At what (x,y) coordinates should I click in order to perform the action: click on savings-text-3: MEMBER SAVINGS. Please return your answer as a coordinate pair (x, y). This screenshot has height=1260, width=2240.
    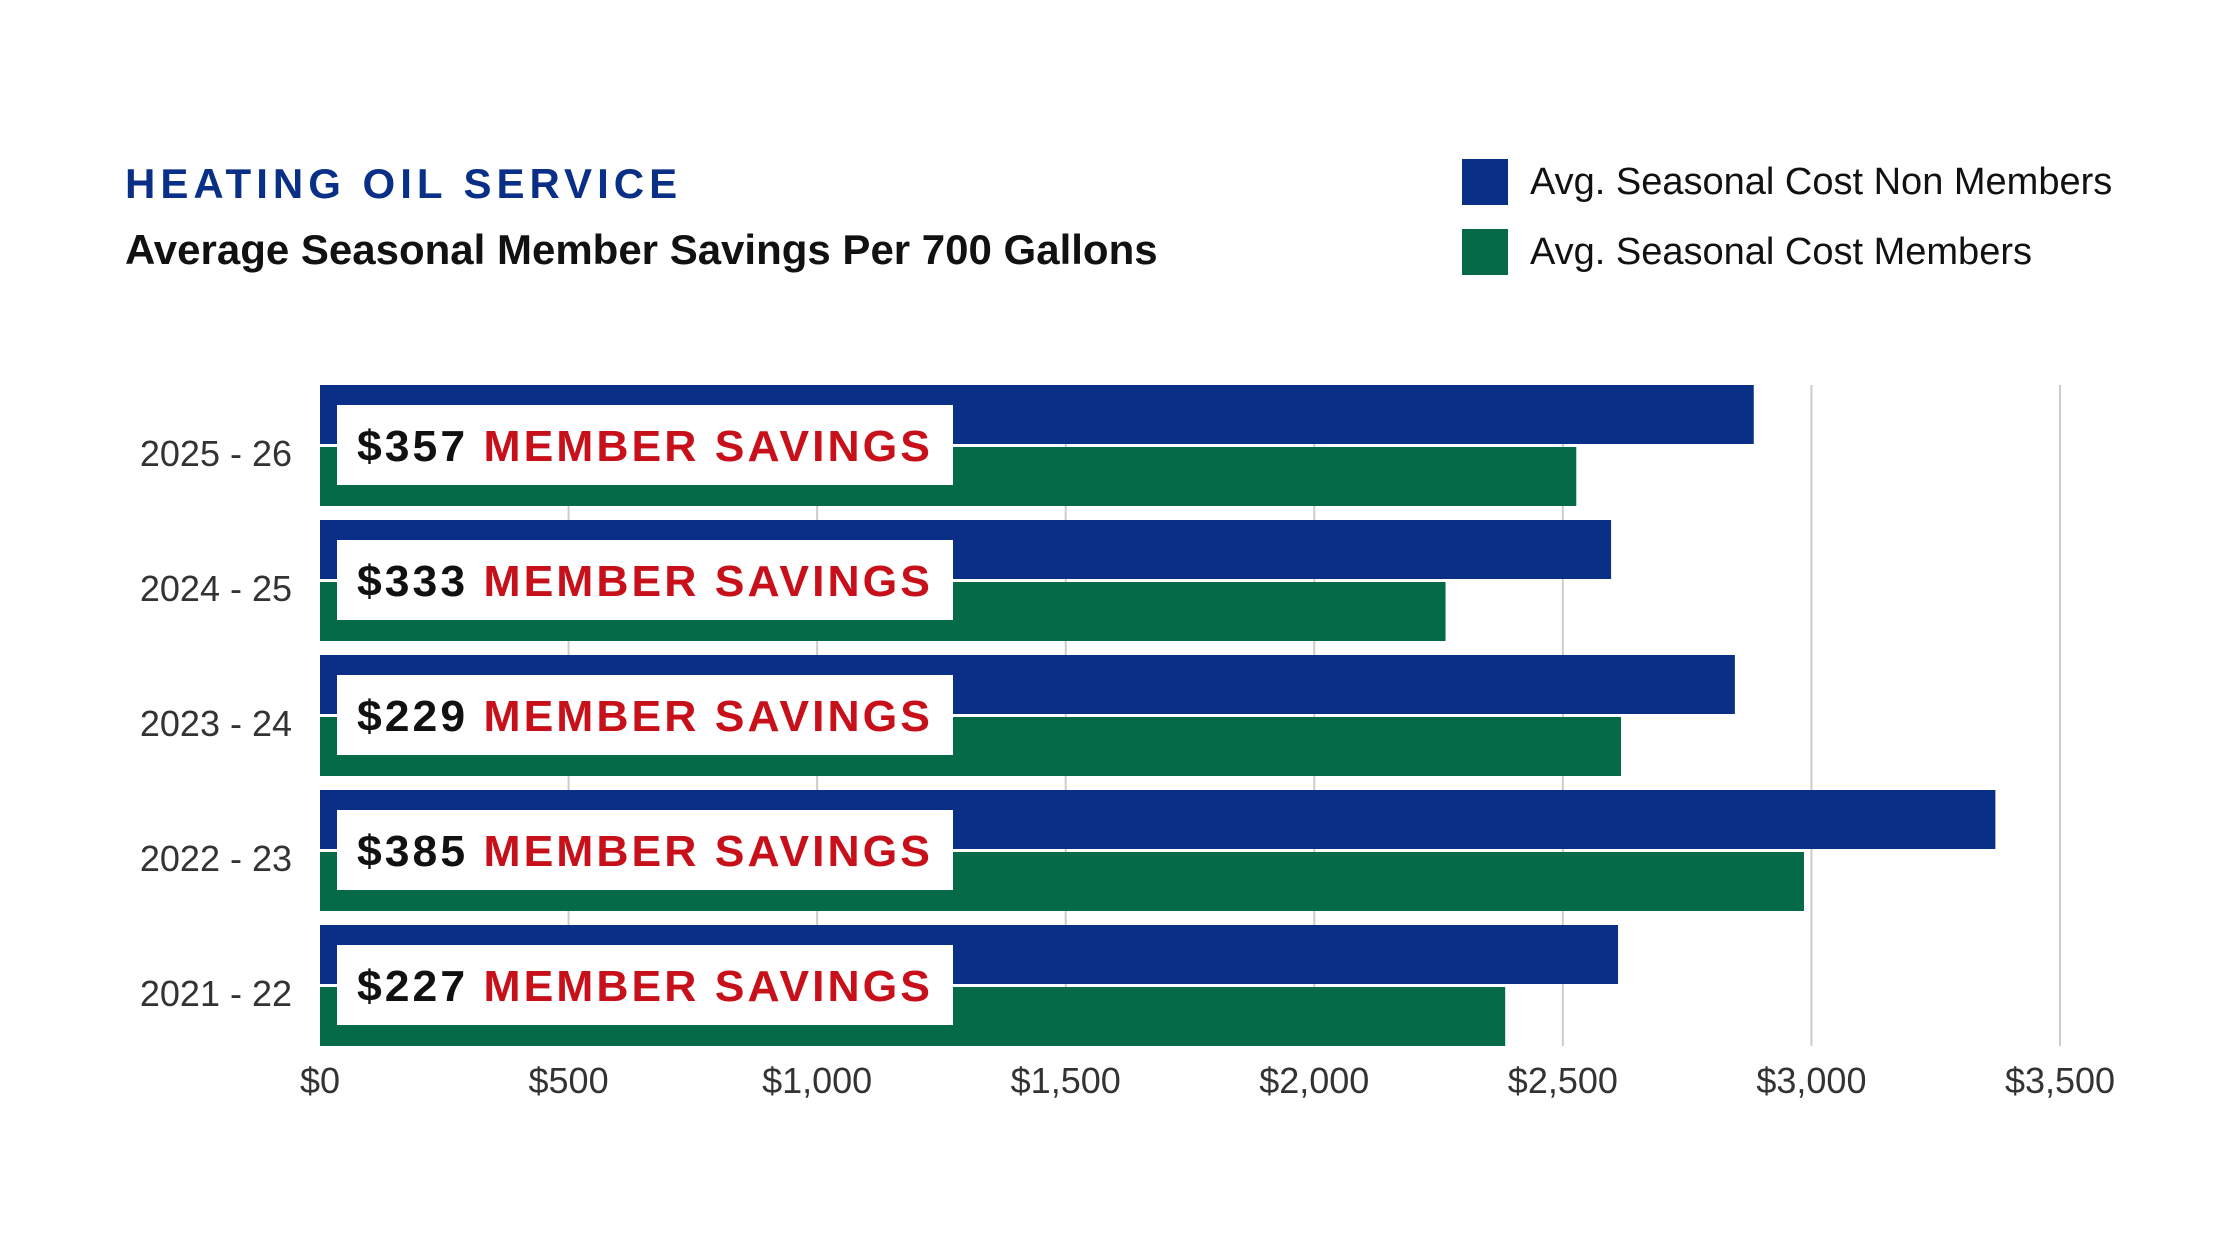
    Looking at the image, I should click on (708, 851).